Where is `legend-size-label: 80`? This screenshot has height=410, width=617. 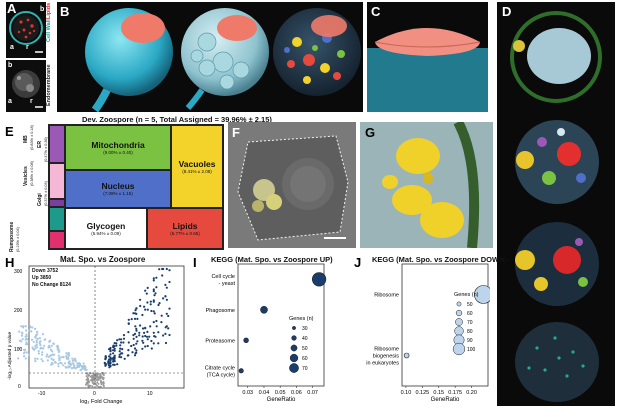
legend-size-label: 80 is located at coordinates (470, 332).